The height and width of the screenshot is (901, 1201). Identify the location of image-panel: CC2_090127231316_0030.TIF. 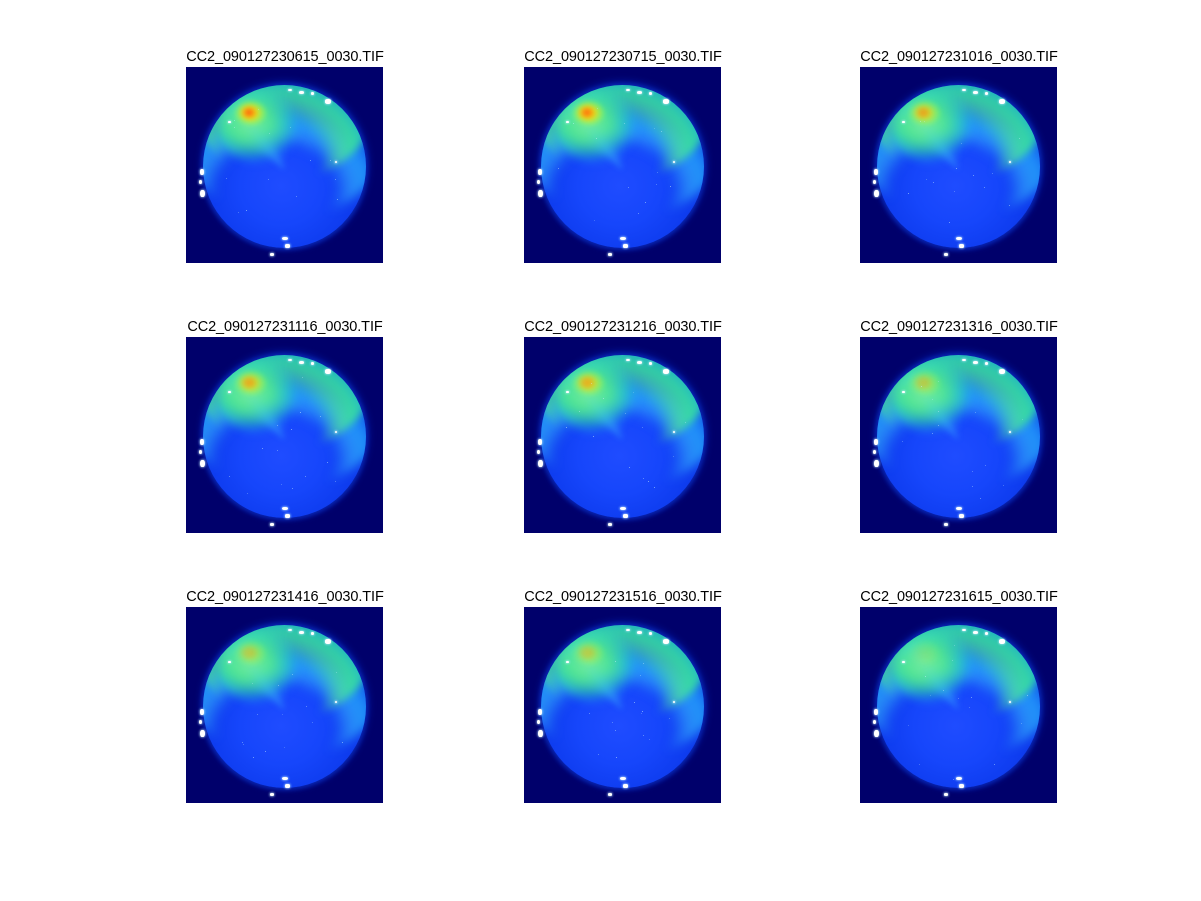
(959, 425).